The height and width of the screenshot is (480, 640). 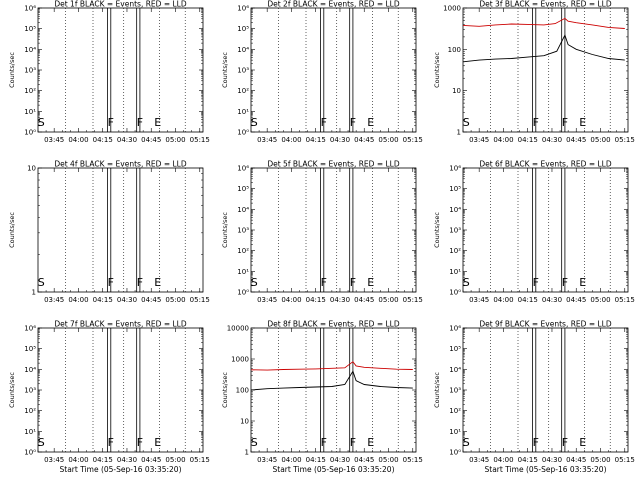 What do you see at coordinates (238, 329) in the screenshot?
I see `y-tick-label: 10000` at bounding box center [238, 329].